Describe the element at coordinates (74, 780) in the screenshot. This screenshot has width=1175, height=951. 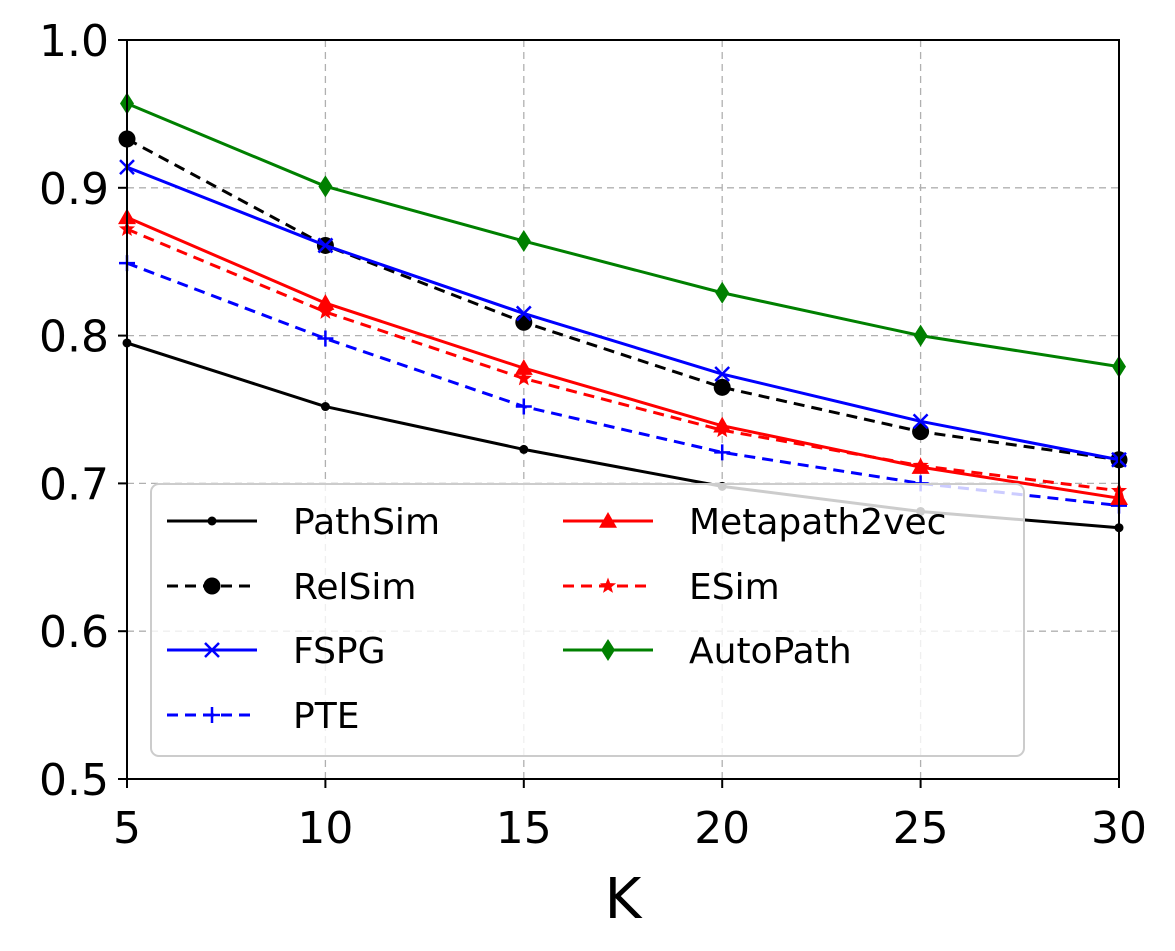
I see `y-tick-label: 0.5` at that location.